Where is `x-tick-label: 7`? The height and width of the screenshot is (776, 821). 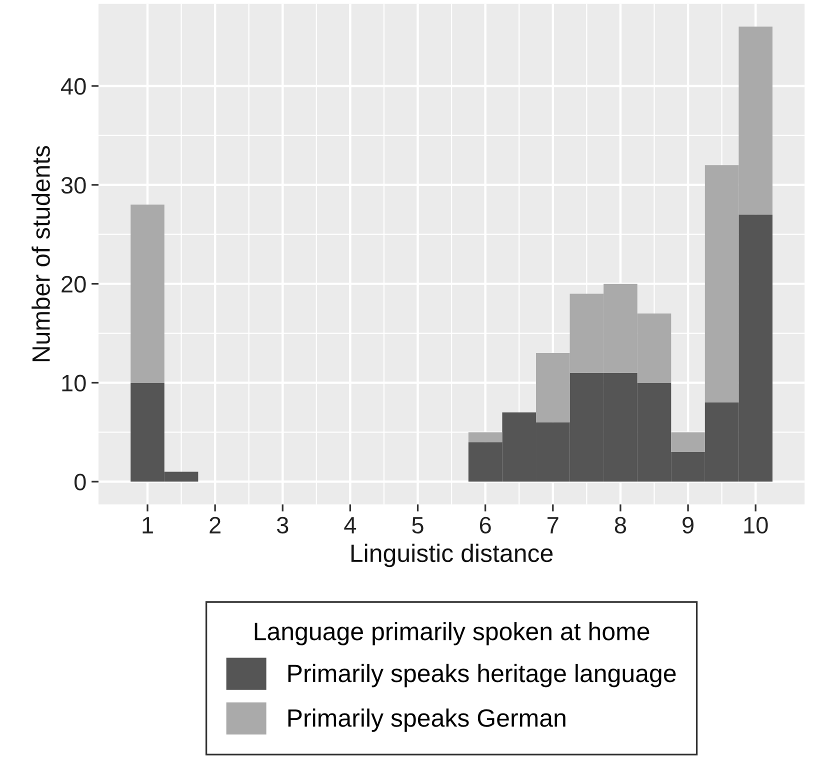
x-tick-label: 7 is located at coordinates (553, 525).